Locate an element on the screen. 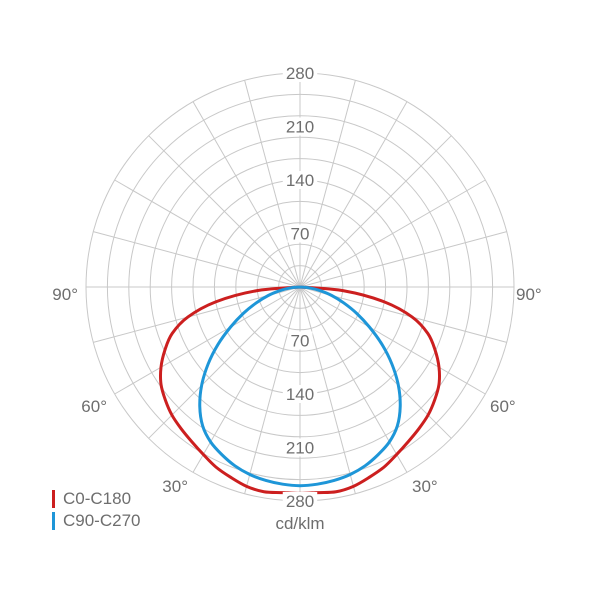 Image resolution: width=600 pixels, height=600 pixels. tick-label-top-140: 140 is located at coordinates (300, 180).